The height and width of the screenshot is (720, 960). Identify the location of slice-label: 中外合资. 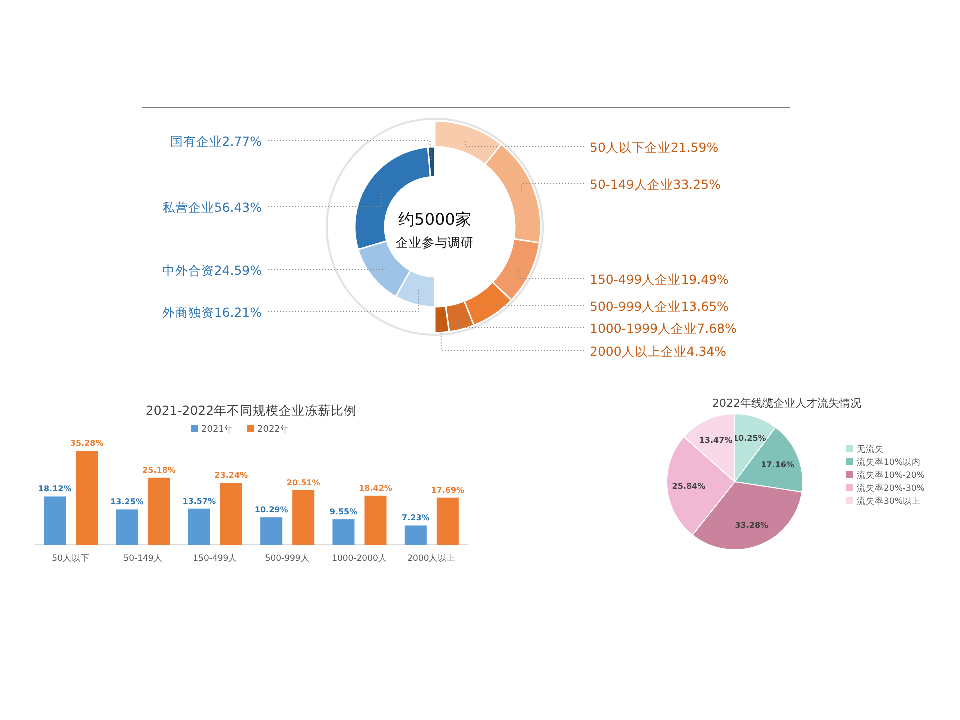
(188, 270).